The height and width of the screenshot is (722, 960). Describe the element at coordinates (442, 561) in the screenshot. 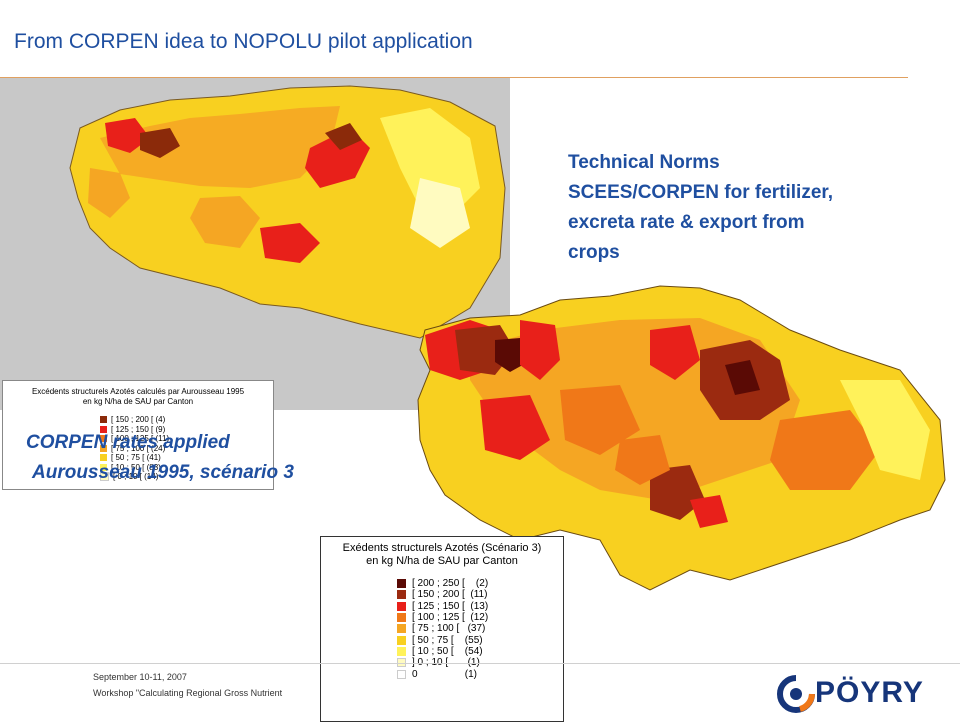

I see `legend-scenario-3-title-line2: en kg N/ha de SAU par Canton` at that location.